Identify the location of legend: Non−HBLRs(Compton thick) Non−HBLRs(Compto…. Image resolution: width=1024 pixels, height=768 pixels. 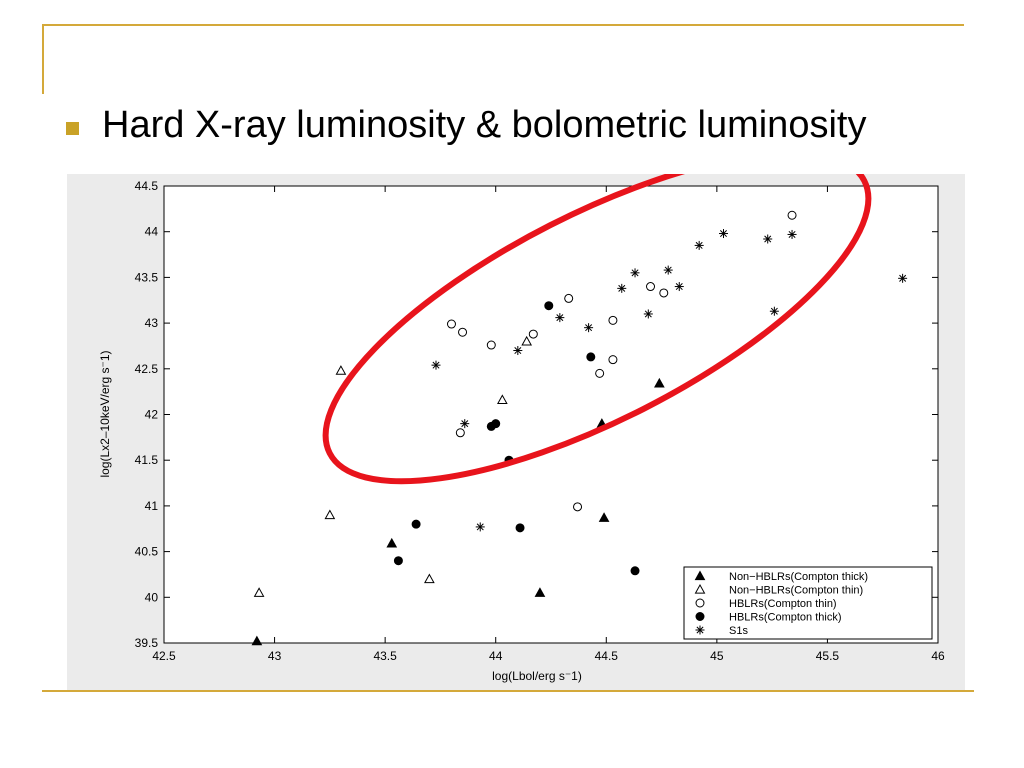
(808, 603).